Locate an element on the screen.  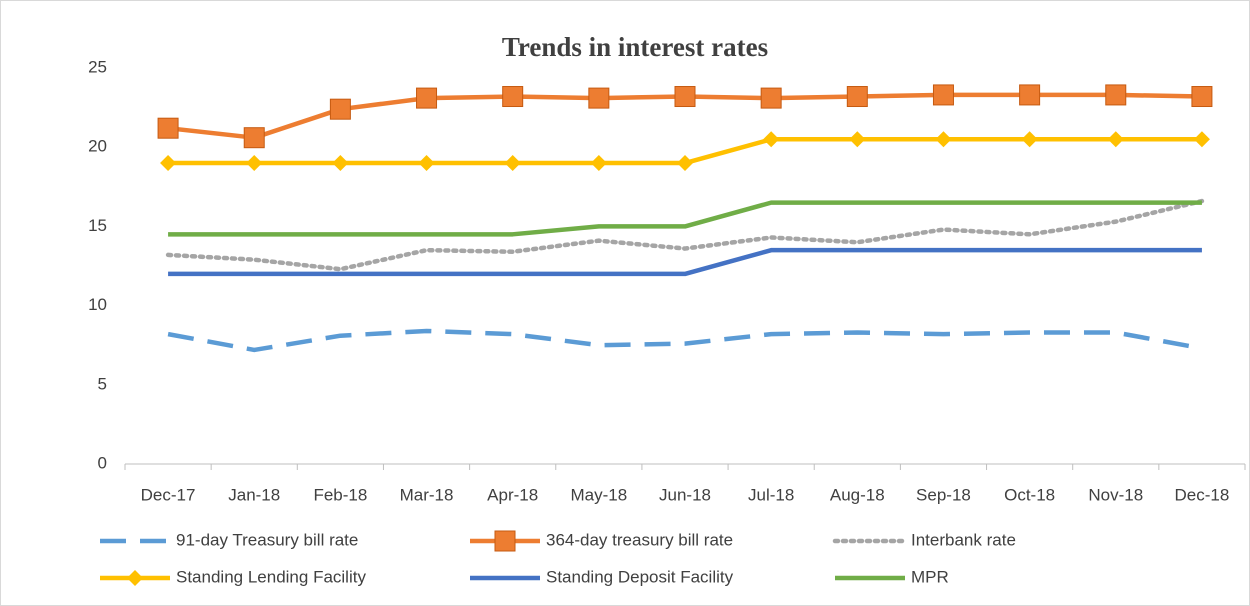
x-tick-label: Dec-17 is located at coordinates (168, 494).